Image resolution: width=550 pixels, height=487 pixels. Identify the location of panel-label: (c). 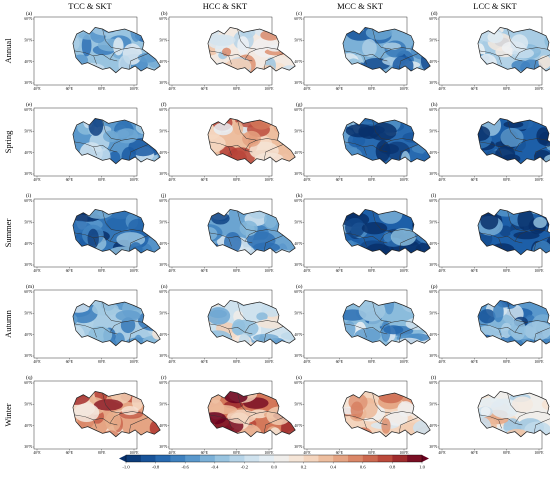
(299, 13).